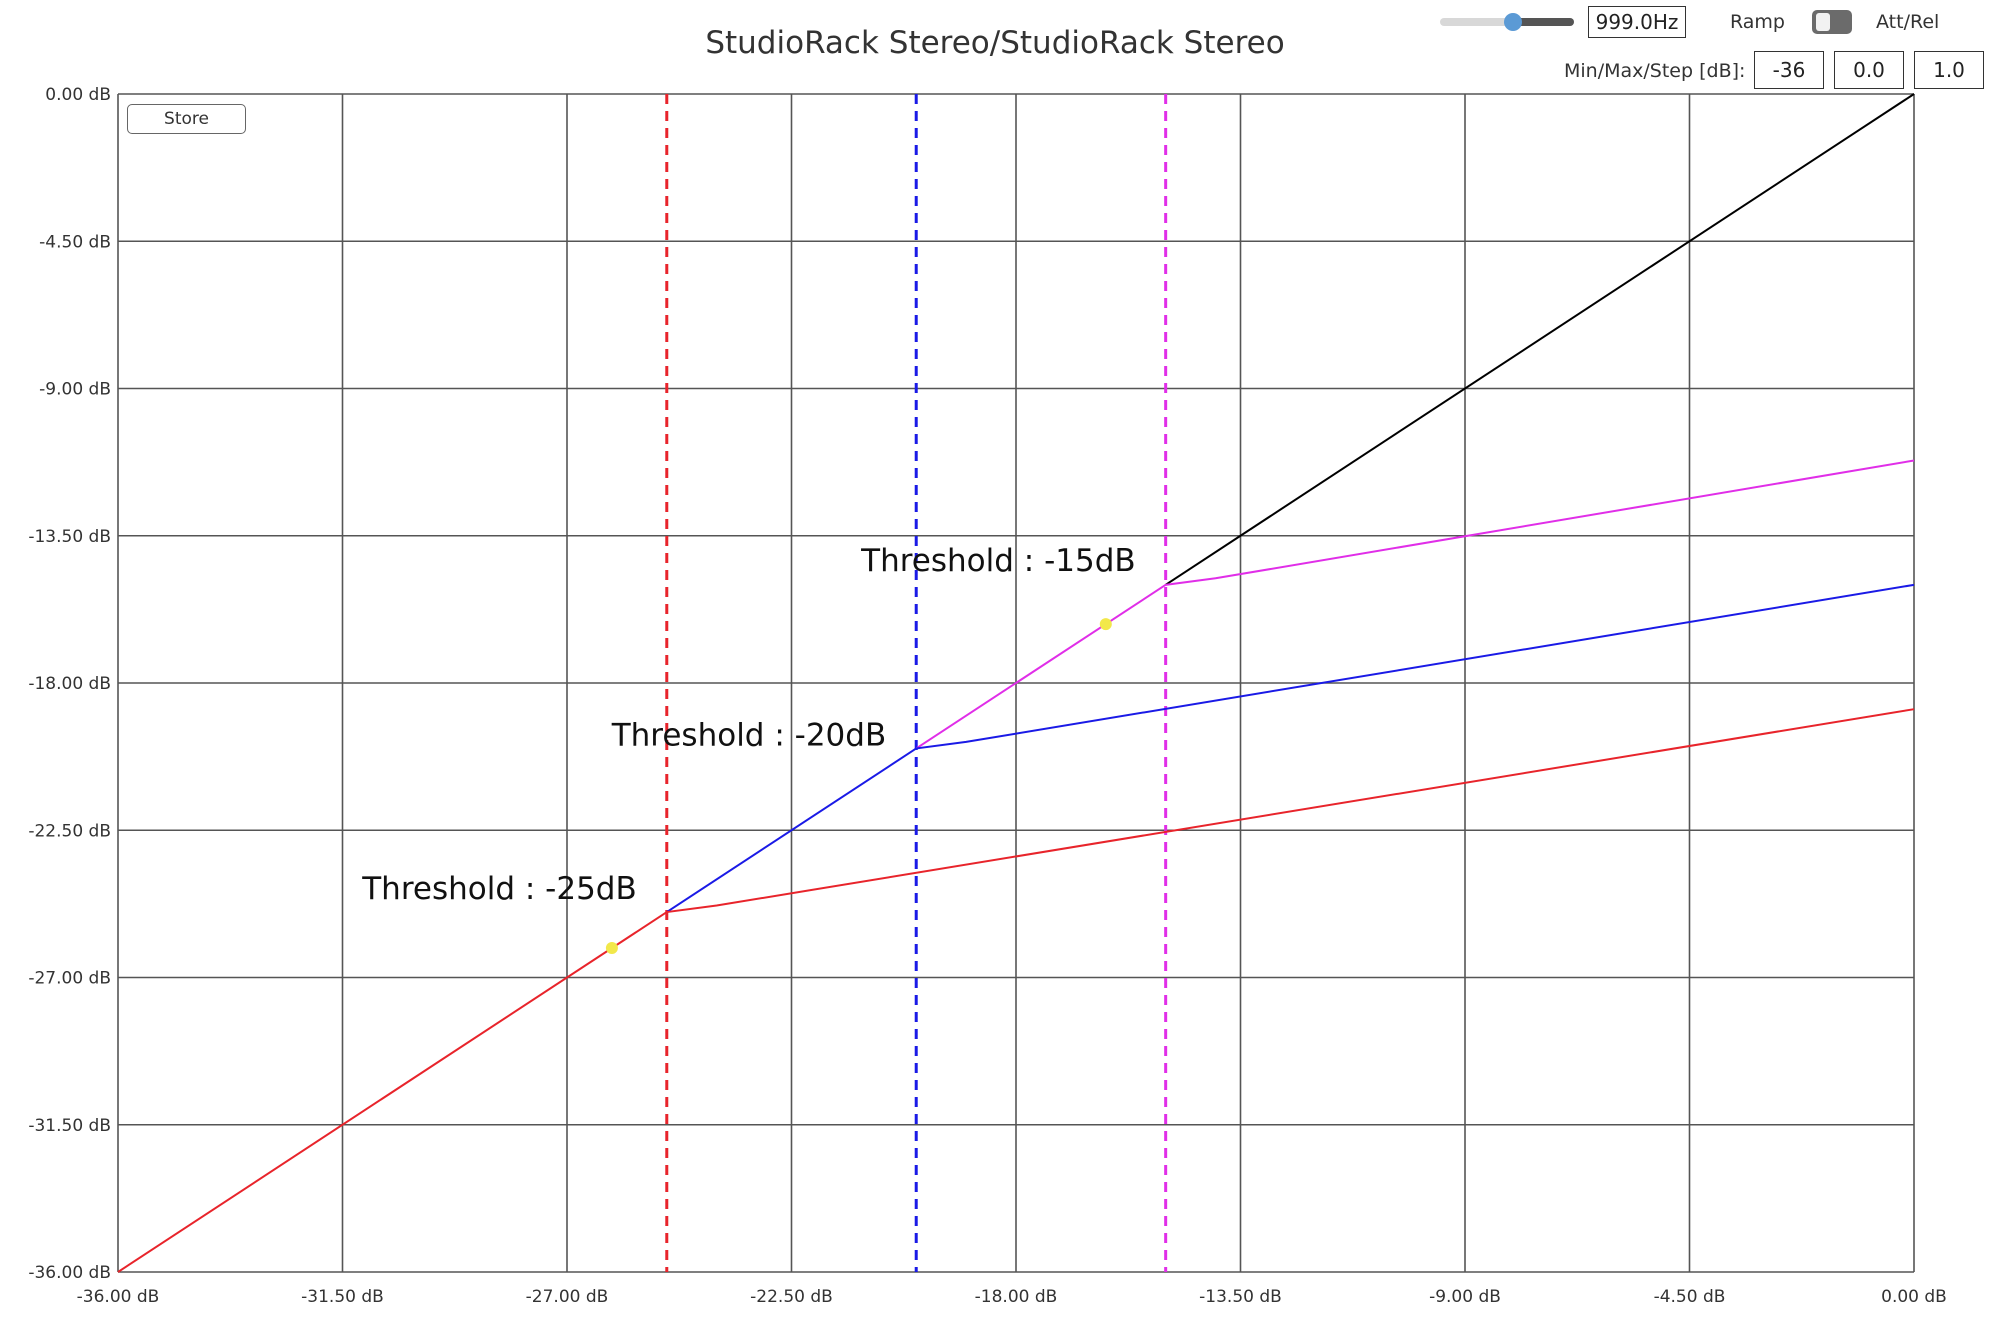  What do you see at coordinates (75, 242) in the screenshot?
I see `y-tick-label: -4.50 dB` at bounding box center [75, 242].